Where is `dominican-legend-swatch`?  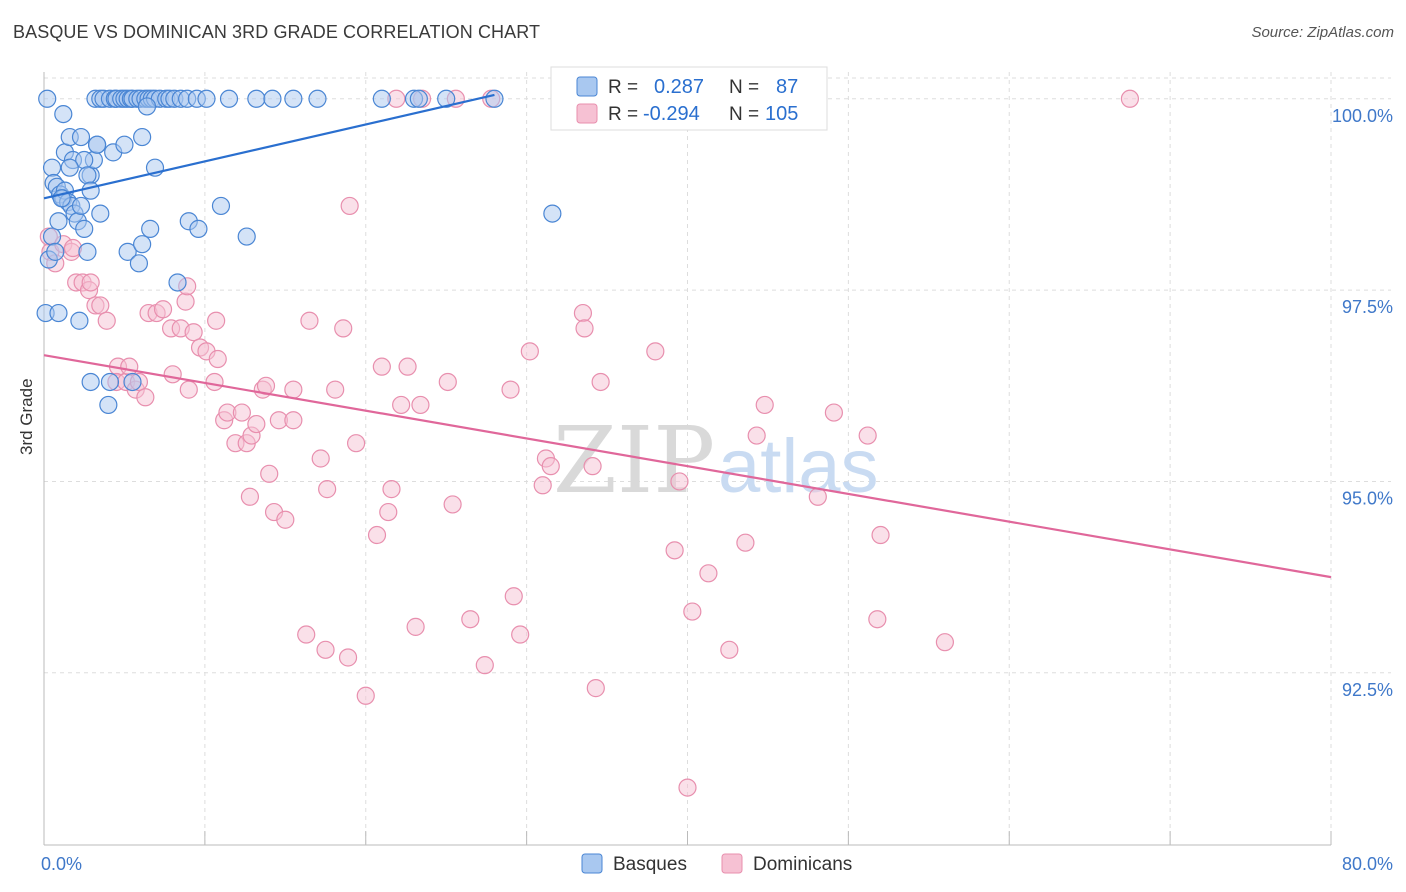
dominican-legend-swatch is located at coordinates (587, 113).